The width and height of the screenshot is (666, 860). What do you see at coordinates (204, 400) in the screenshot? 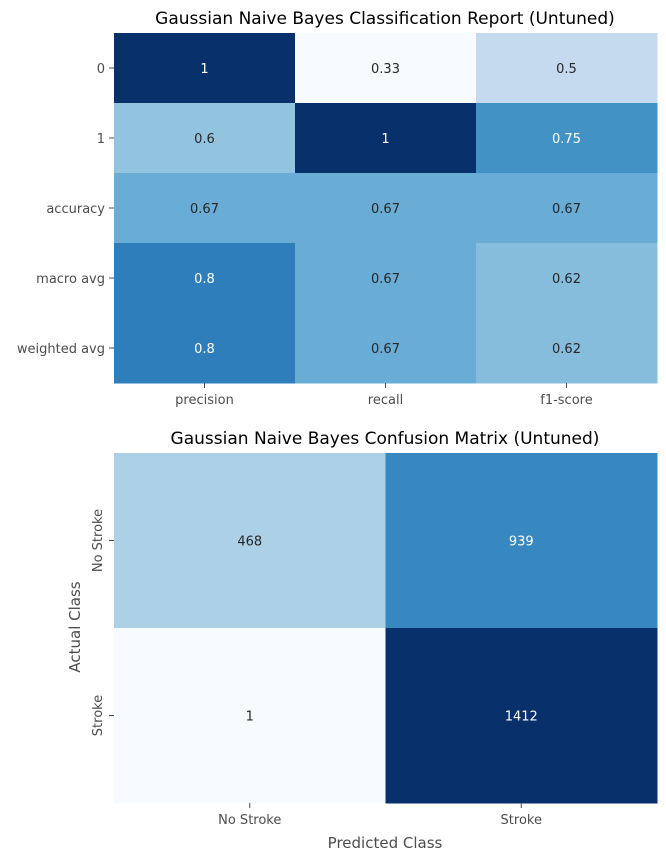
I see `col-tick-label: precision` at bounding box center [204, 400].